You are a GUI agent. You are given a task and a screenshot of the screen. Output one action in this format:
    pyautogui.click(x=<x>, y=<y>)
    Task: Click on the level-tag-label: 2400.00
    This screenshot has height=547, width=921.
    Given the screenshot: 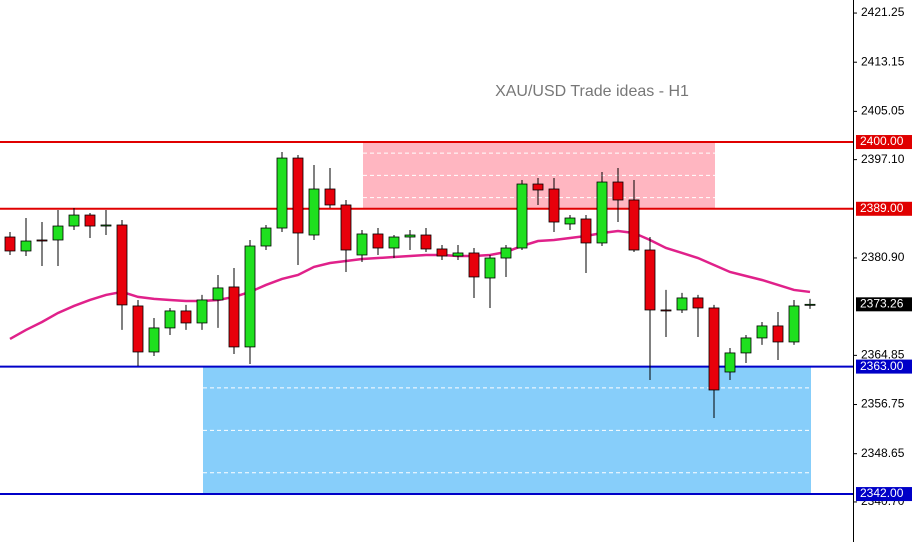 What is the action you would take?
    pyautogui.click(x=882, y=141)
    